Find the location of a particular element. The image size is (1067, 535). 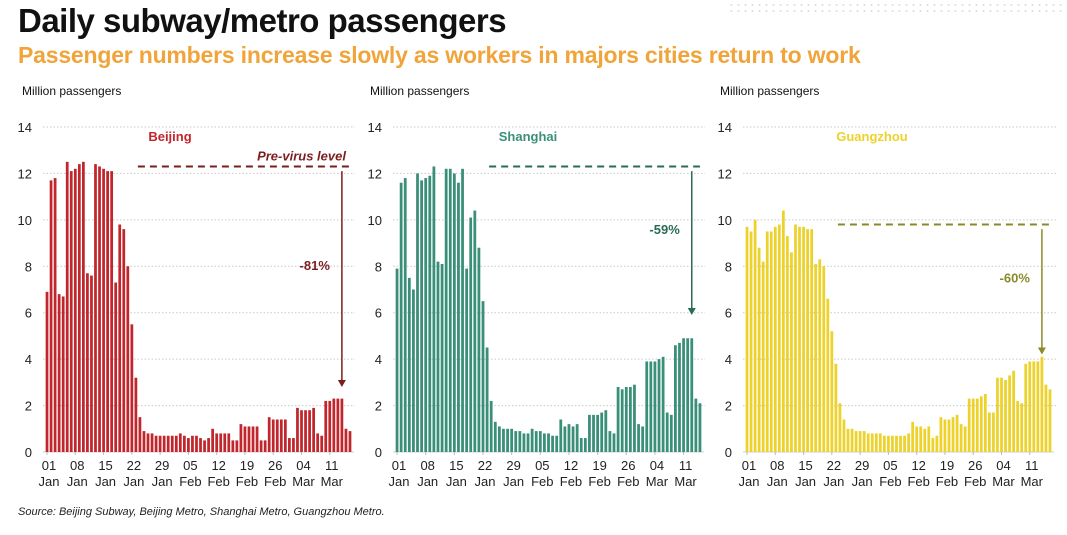

x-tick-label-day: 11 is located at coordinates (332, 465).